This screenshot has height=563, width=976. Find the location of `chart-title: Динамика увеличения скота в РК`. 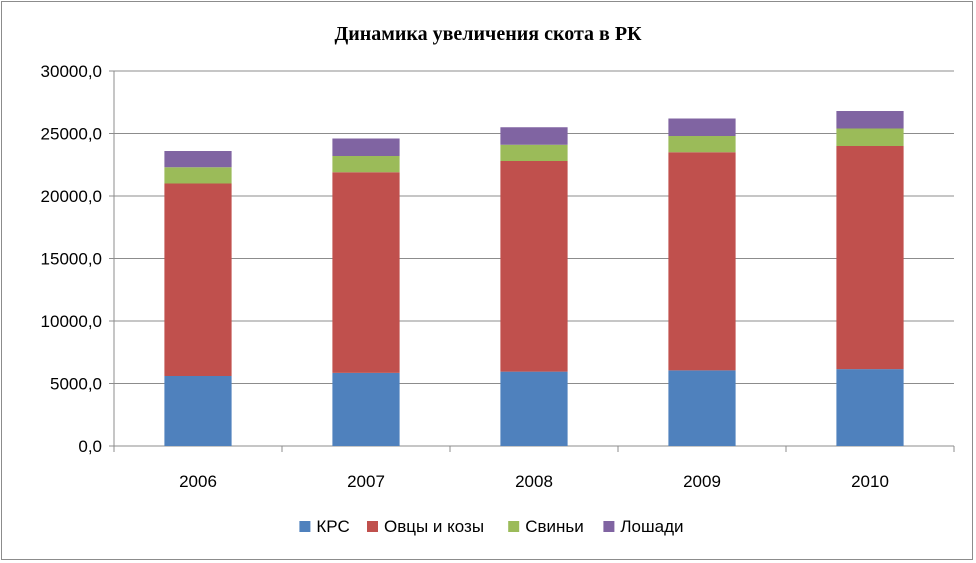

chart-title: Динамика увеличения скота в РК is located at coordinates (488, 34).